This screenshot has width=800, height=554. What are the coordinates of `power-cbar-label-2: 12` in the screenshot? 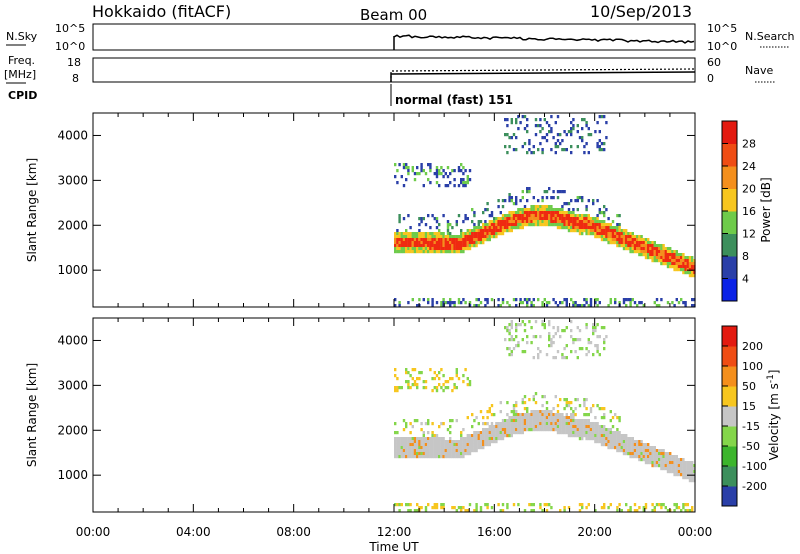 It's located at (749, 234).